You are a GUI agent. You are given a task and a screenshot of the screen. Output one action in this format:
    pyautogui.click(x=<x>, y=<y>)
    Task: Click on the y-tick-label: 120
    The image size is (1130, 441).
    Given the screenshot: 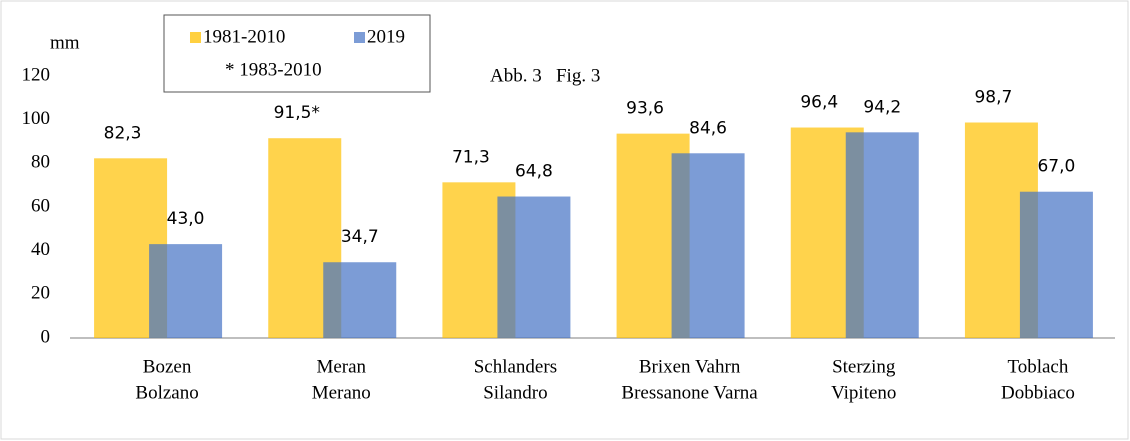 What is the action you would take?
    pyautogui.click(x=36, y=74)
    